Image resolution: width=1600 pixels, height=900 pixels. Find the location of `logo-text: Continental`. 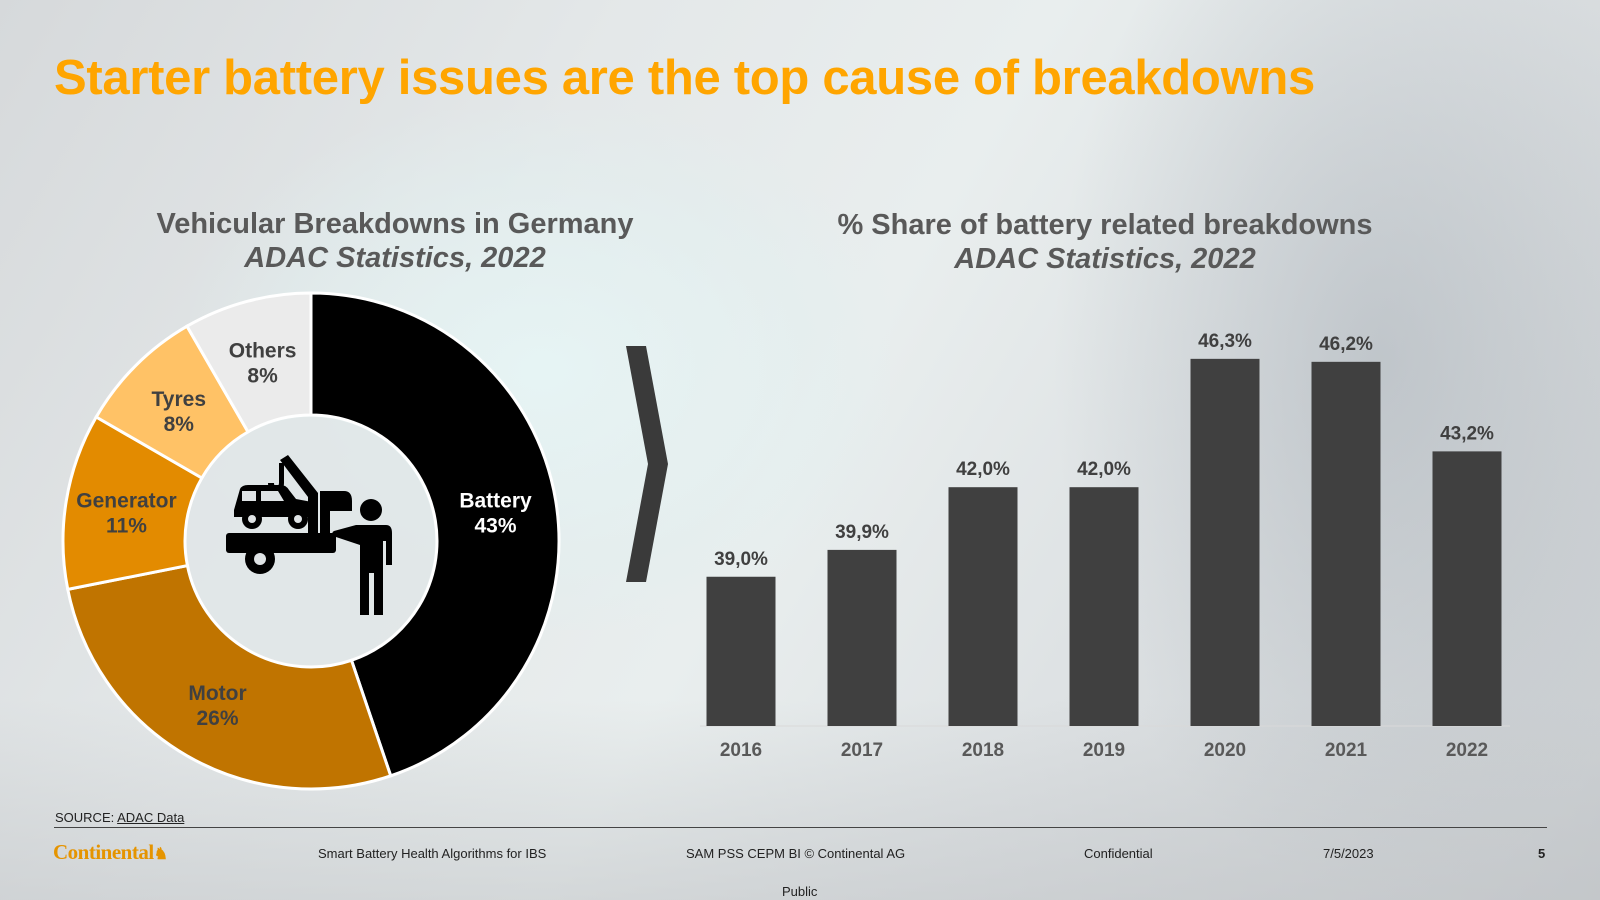

logo-text: Continental is located at coordinates (103, 852).